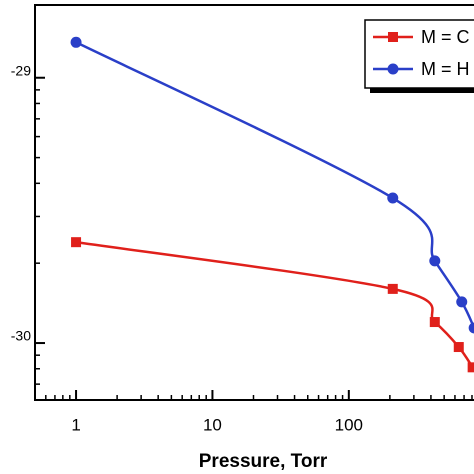  Describe the element at coordinates (21, 336) in the screenshot. I see `y-tick-label: -30` at that location.